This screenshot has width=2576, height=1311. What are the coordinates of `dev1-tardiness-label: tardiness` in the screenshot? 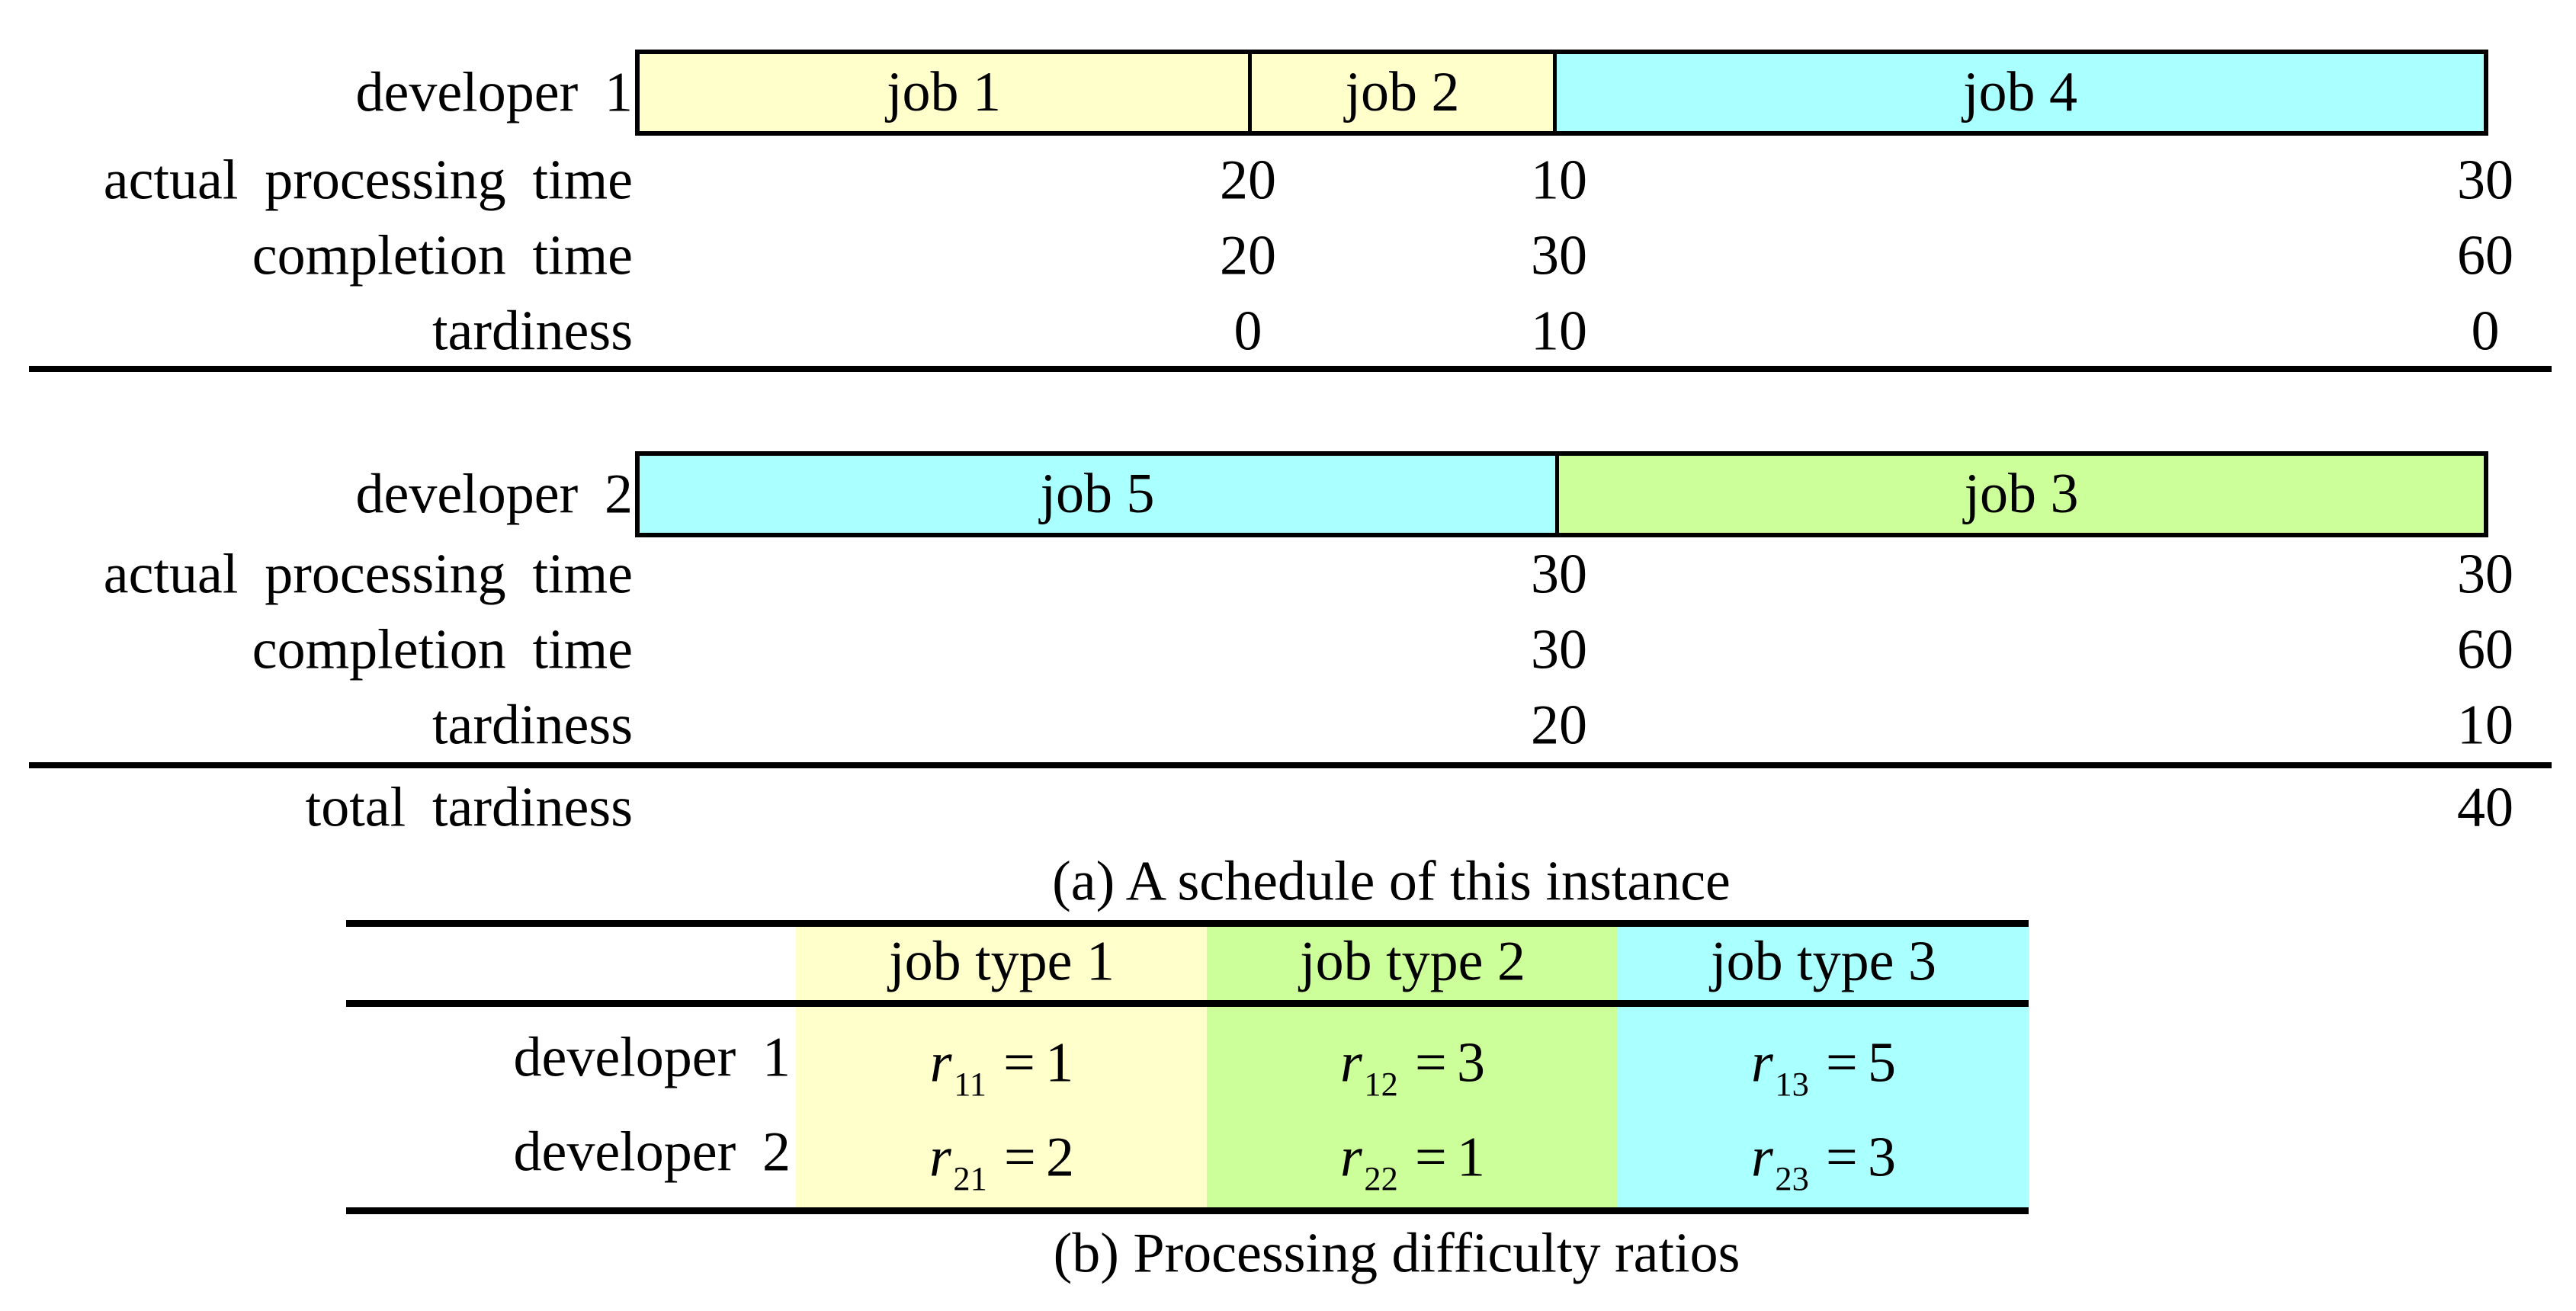 It's located at (532, 331).